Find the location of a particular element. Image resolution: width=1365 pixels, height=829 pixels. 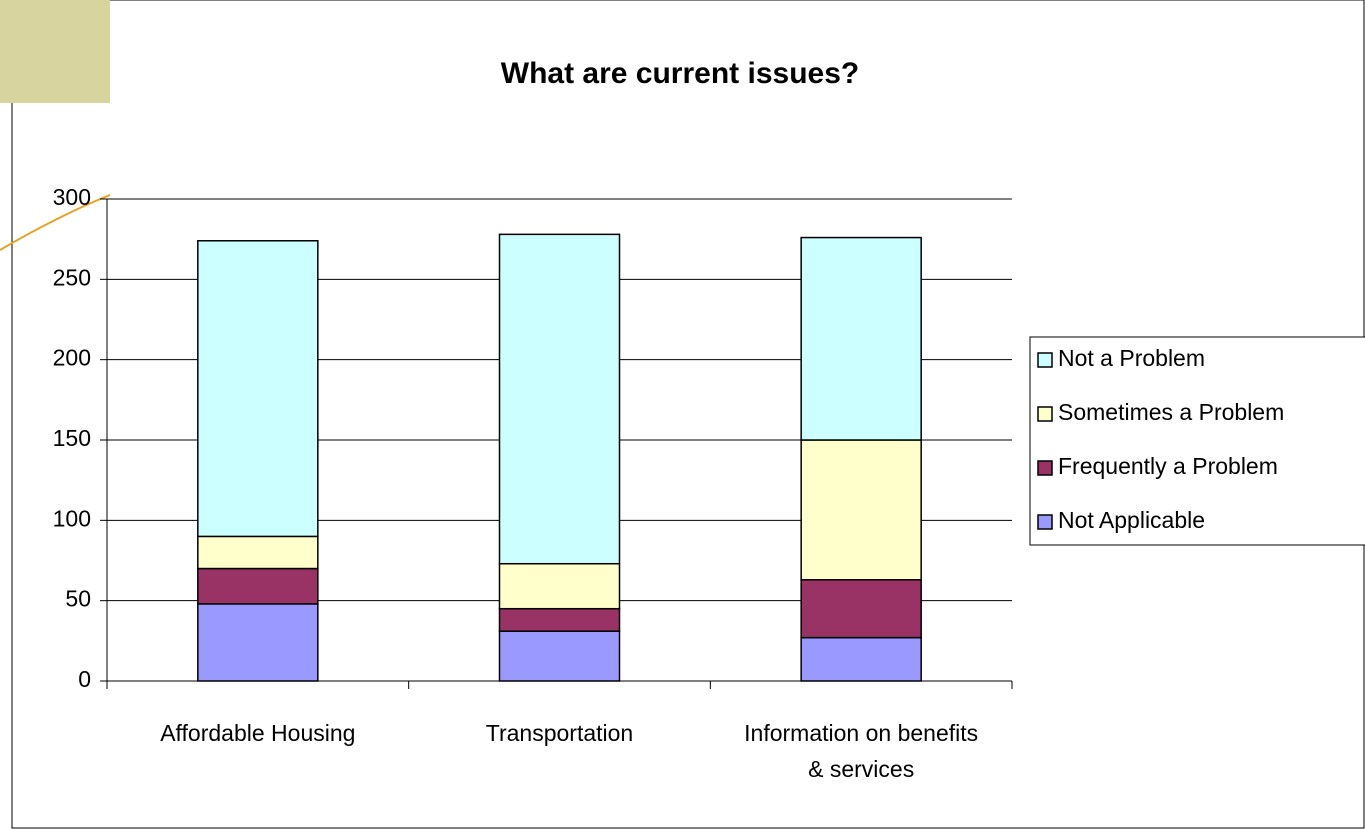

x-tick-label: Transportation is located at coordinates (559, 733).